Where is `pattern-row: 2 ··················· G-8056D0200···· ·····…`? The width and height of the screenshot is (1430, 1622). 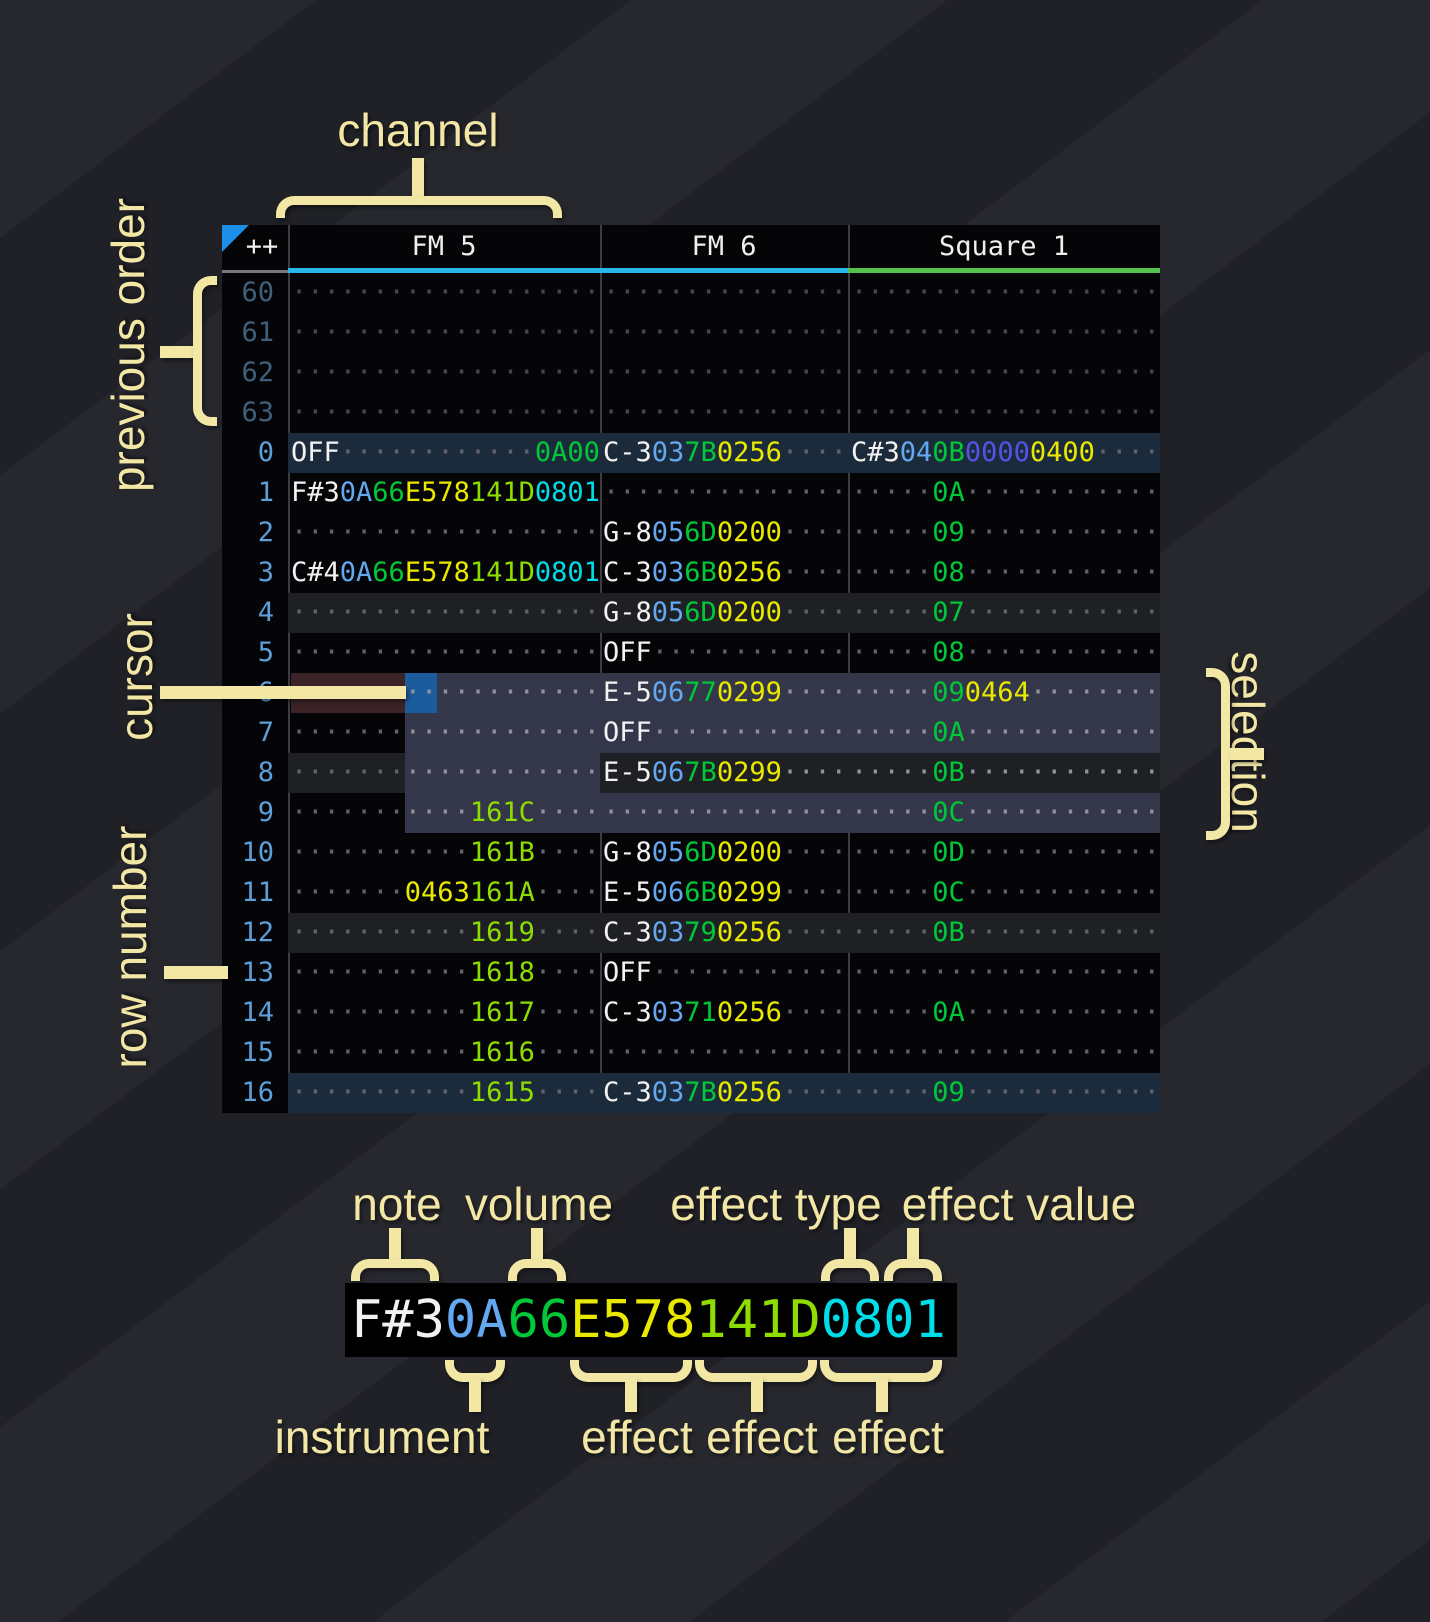
pattern-row: 2 ··················· G-8056D0200···· ·····… is located at coordinates (691, 533).